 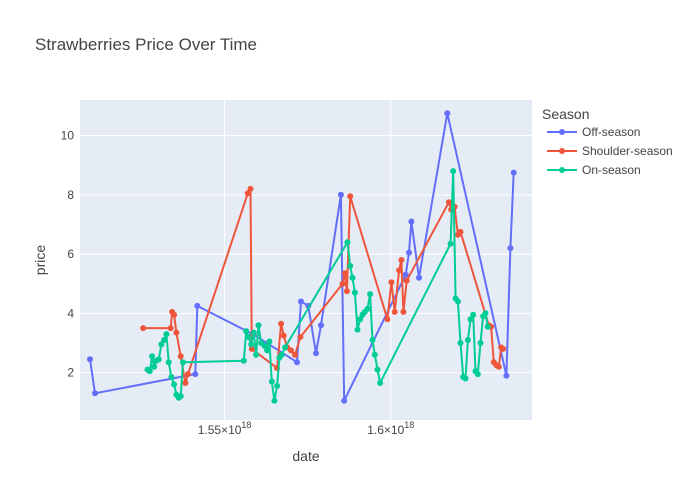 I want to click on legend-item: On-season, so click(x=594, y=170).